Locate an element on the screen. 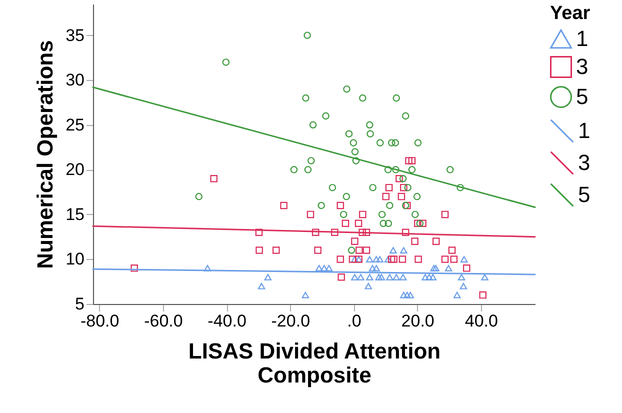  legend-label: 5 is located at coordinates (584, 194).